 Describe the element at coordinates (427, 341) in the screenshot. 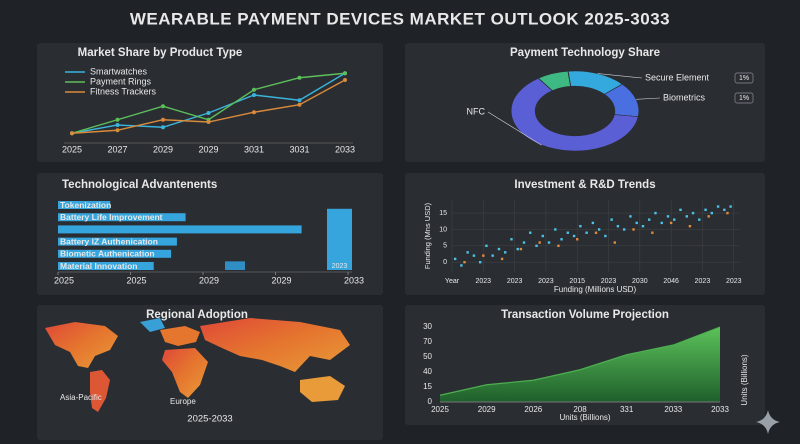

I see `y-tick-label: 70` at that location.